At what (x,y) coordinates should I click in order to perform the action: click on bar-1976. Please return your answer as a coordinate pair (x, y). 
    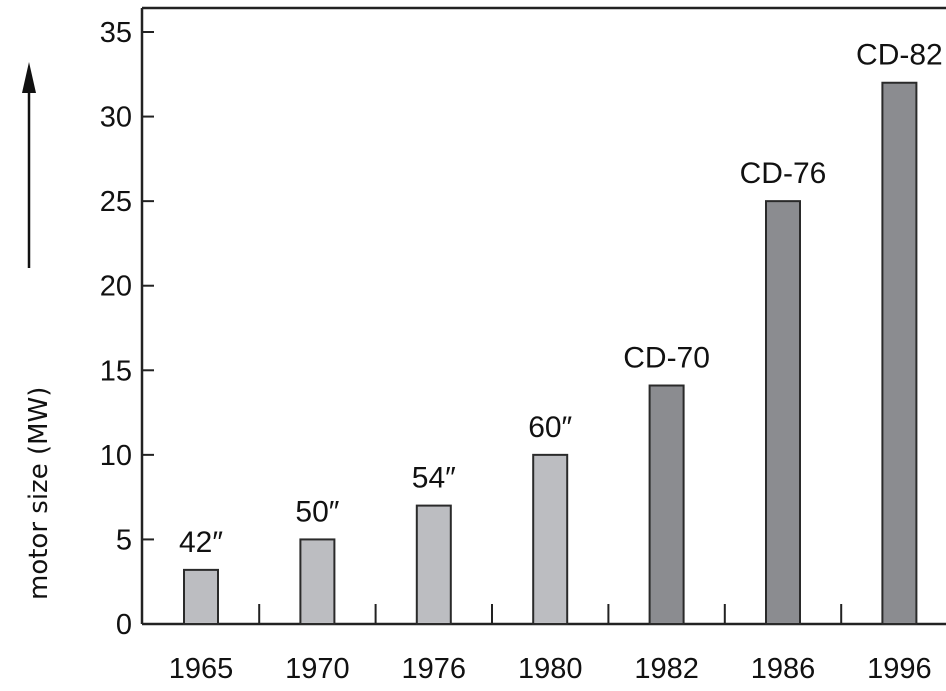
    Looking at the image, I should click on (433, 565).